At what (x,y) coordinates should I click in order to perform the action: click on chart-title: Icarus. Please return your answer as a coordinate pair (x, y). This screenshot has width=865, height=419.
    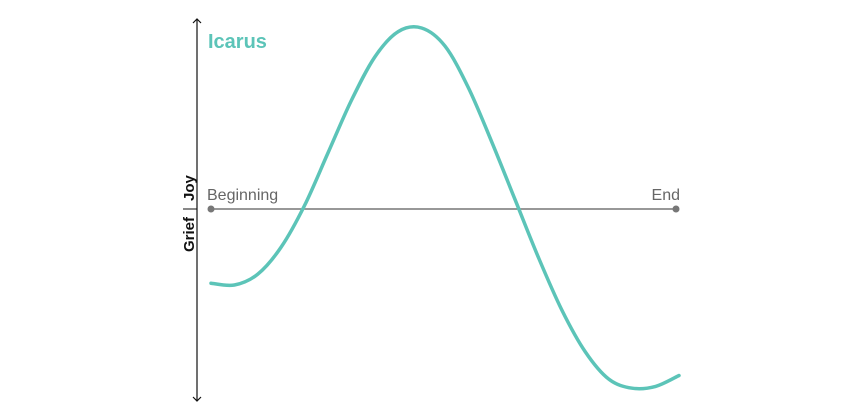
    Looking at the image, I should click on (237, 42).